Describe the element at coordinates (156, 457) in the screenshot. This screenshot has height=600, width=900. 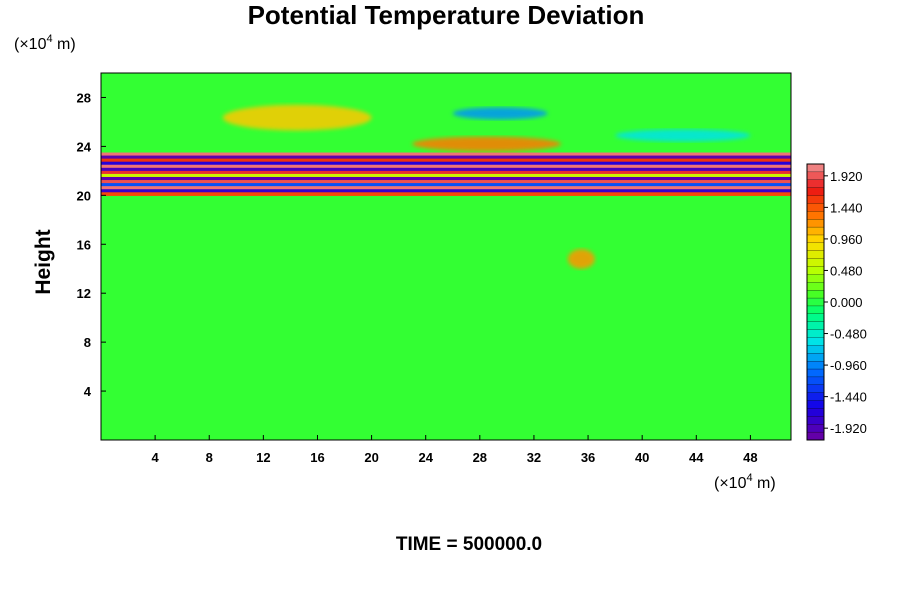
I see `x-tick-label: 4` at that location.